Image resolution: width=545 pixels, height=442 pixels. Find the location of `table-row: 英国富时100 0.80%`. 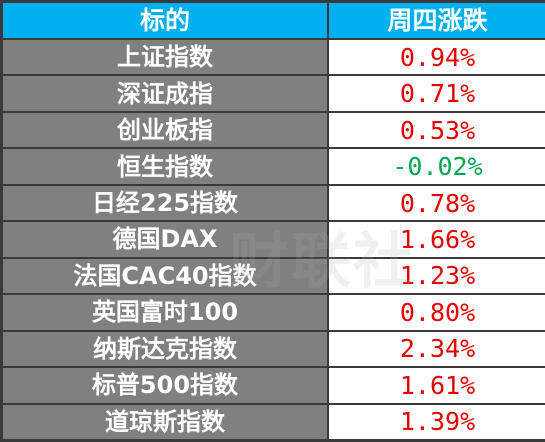

table-row: 英国富时100 0.80% is located at coordinates (273, 312).